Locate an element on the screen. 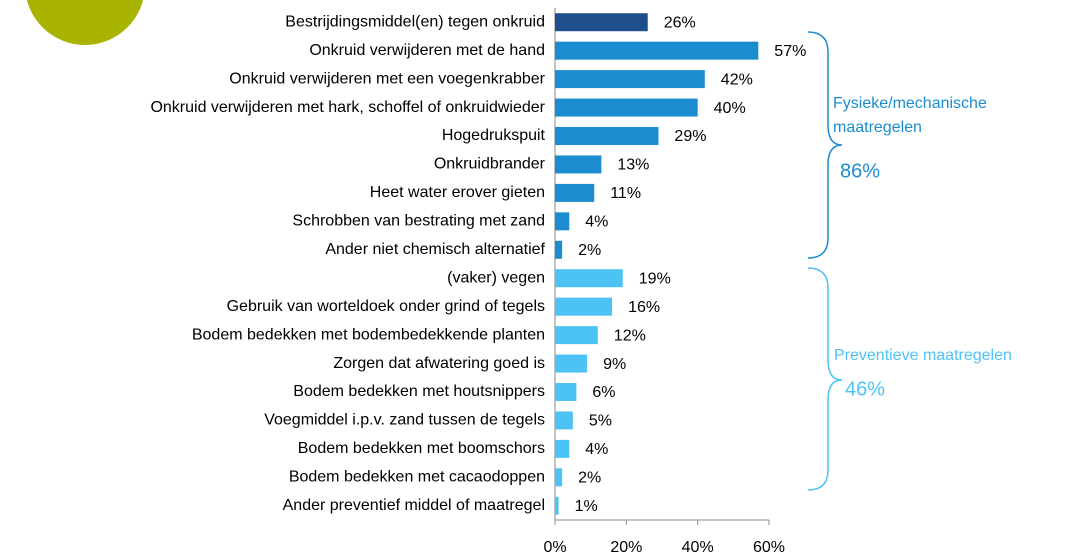 Image resolution: width=1077 pixels, height=556 pixels. annotation-total: 86% is located at coordinates (860, 171).